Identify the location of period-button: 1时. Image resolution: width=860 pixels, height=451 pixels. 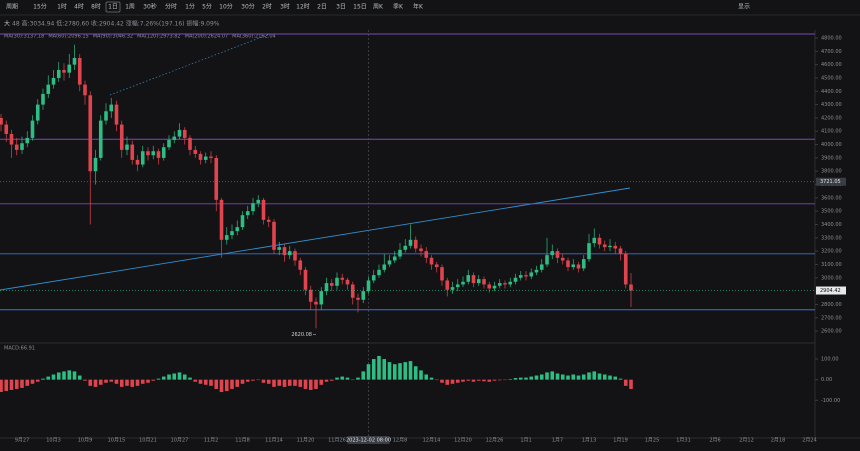
(62, 7).